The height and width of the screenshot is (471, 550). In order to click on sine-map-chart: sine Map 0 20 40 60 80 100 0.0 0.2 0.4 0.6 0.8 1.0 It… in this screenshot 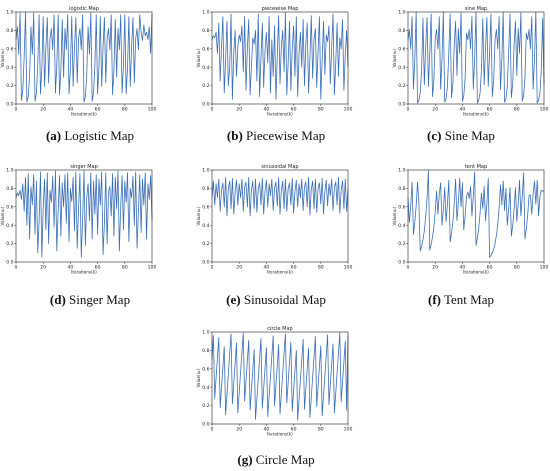, I will do `click(470, 61)`.